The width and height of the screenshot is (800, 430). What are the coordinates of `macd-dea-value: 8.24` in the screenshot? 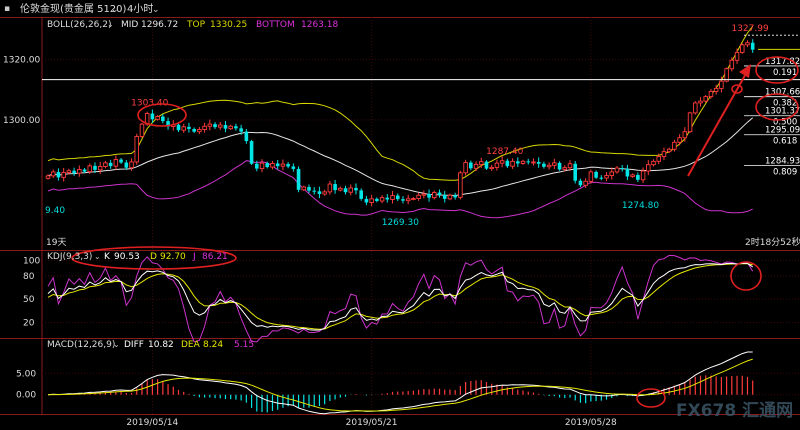 It's located at (213, 345).